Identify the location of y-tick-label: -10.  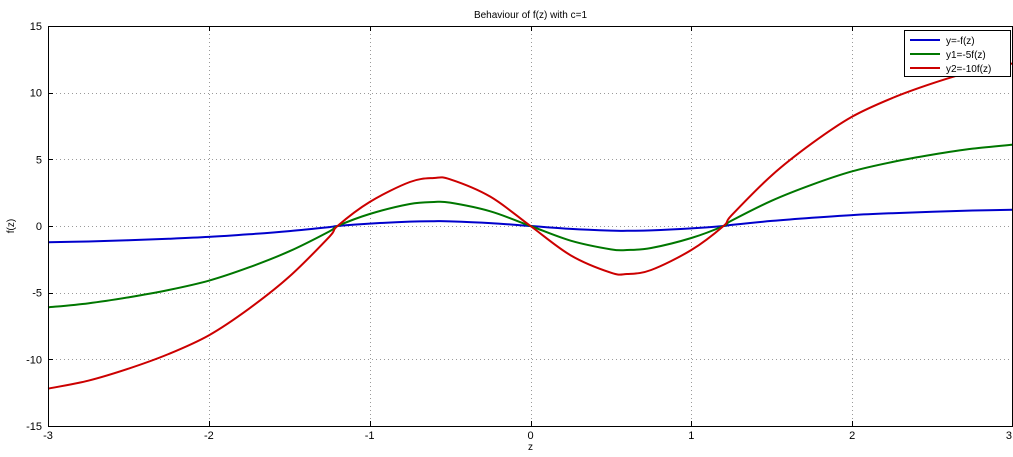
(34, 360).